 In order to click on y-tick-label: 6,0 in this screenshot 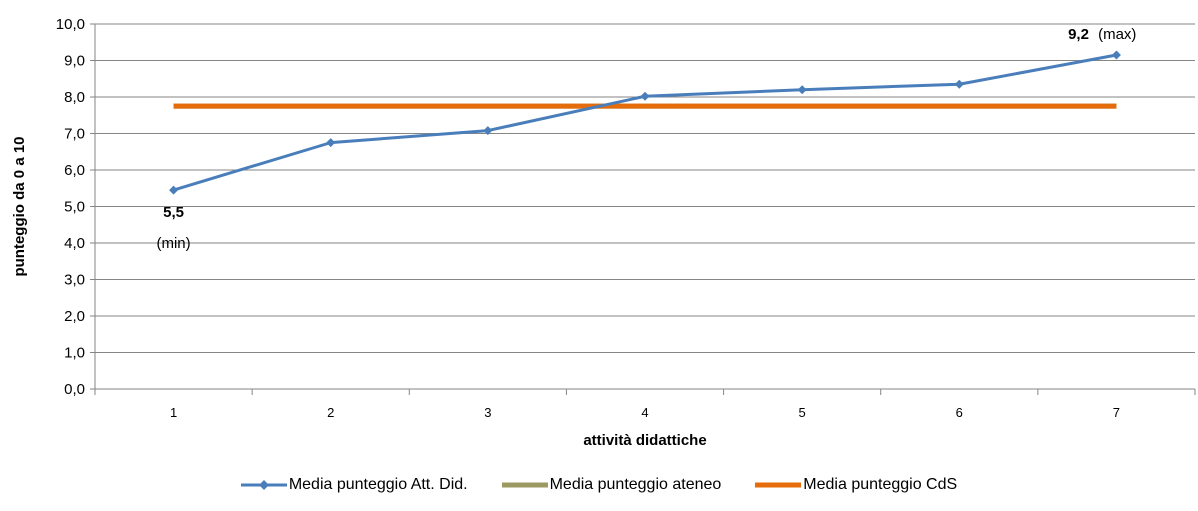, I will do `click(74, 170)`.